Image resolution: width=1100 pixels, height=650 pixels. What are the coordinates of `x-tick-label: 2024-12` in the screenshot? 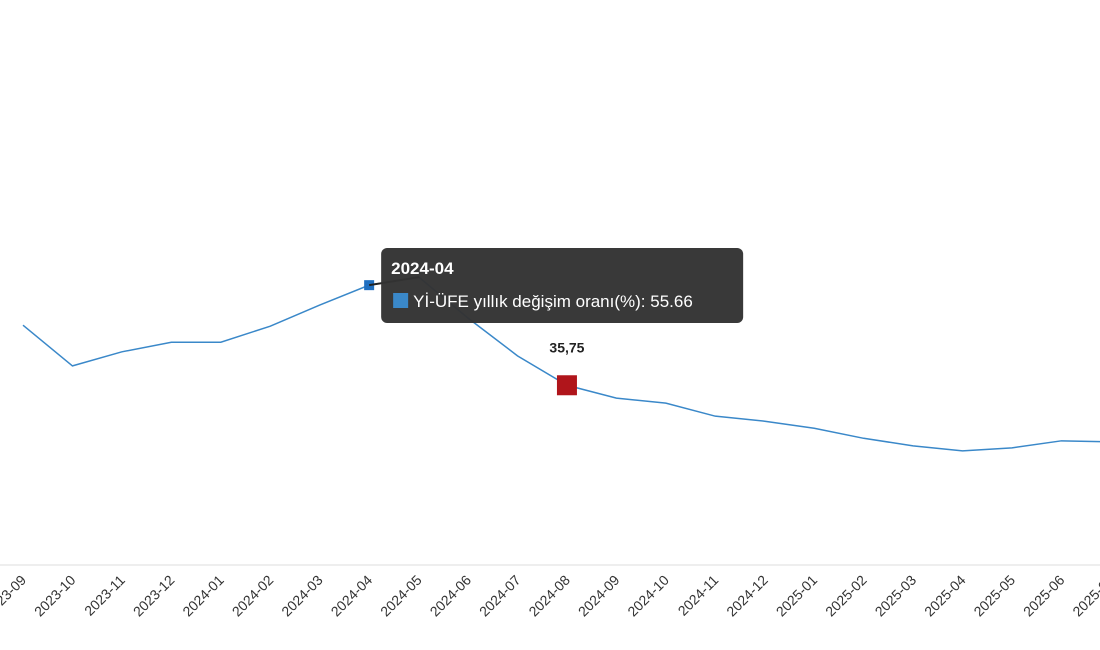 It's located at (747, 596).